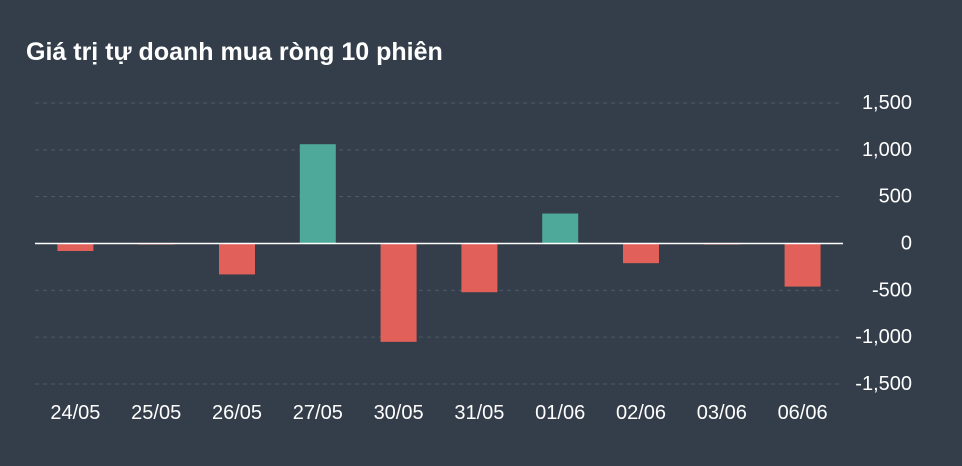 This screenshot has height=466, width=962. Describe the element at coordinates (892, 290) in the screenshot. I see `y-tick-label: -500` at that location.